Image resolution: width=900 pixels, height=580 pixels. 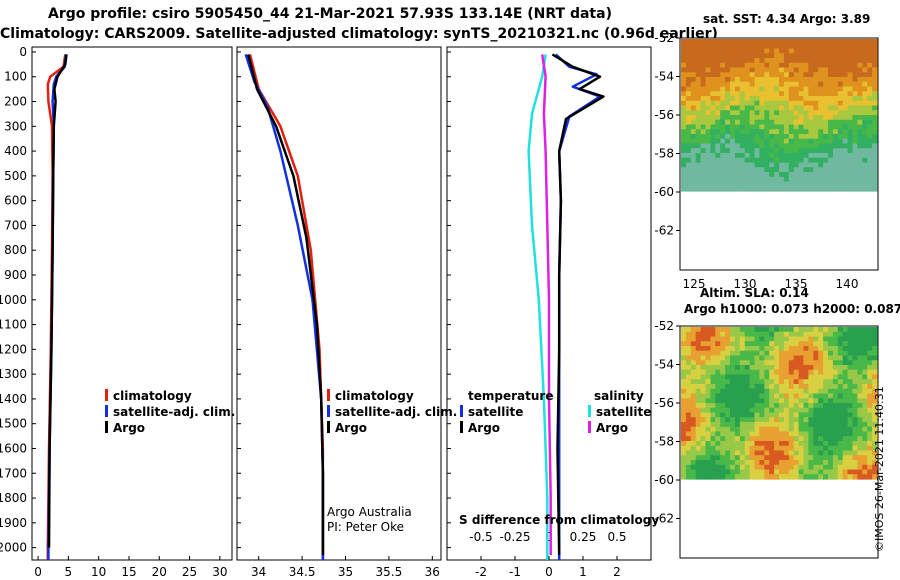 What do you see at coordinates (481, 572) in the screenshot?
I see `x-tick-label: -2` at bounding box center [481, 572].